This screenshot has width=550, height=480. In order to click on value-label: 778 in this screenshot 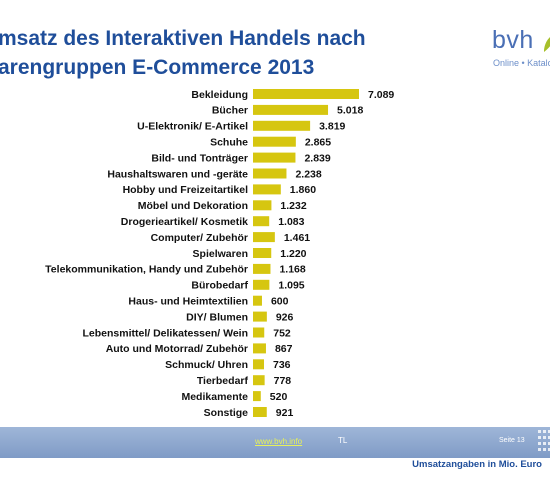, I will do `click(283, 381)`.